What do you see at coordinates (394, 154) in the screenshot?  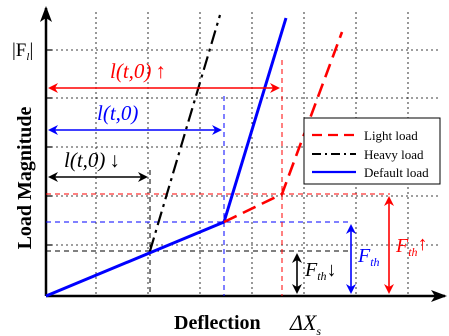 I see `legend-heavy-label: Heavy load` at bounding box center [394, 154].